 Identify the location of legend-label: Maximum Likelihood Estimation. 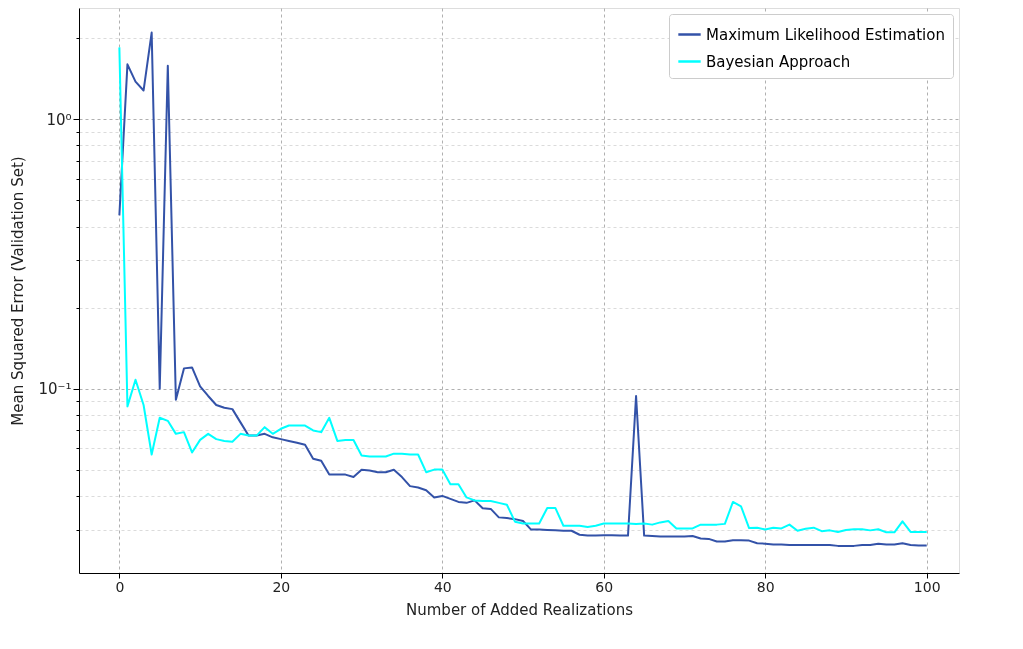
(825, 34).